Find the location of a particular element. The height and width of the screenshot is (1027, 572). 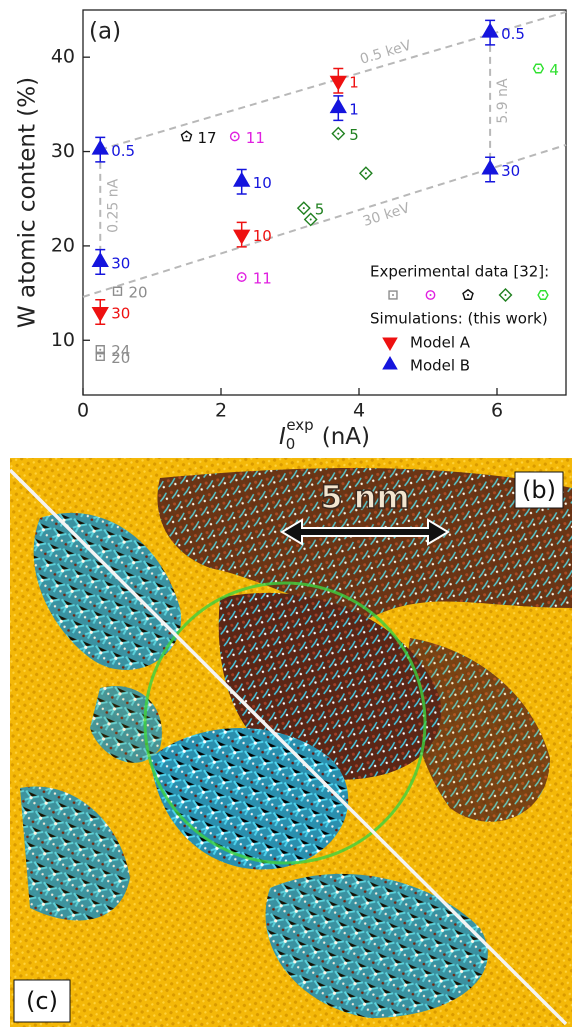

y-tick-label: 10 is located at coordinates (63, 340).